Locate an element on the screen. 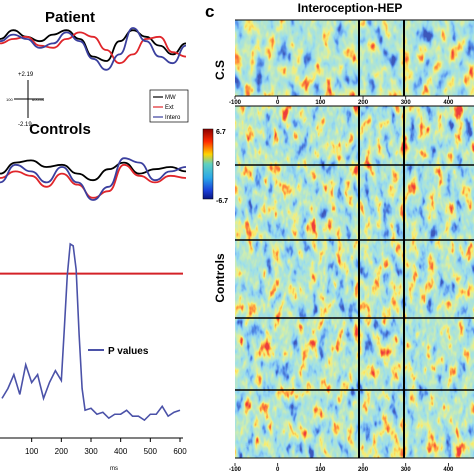 The width and height of the screenshot is (474, 474). patient-erp-plot is located at coordinates (93, 49).